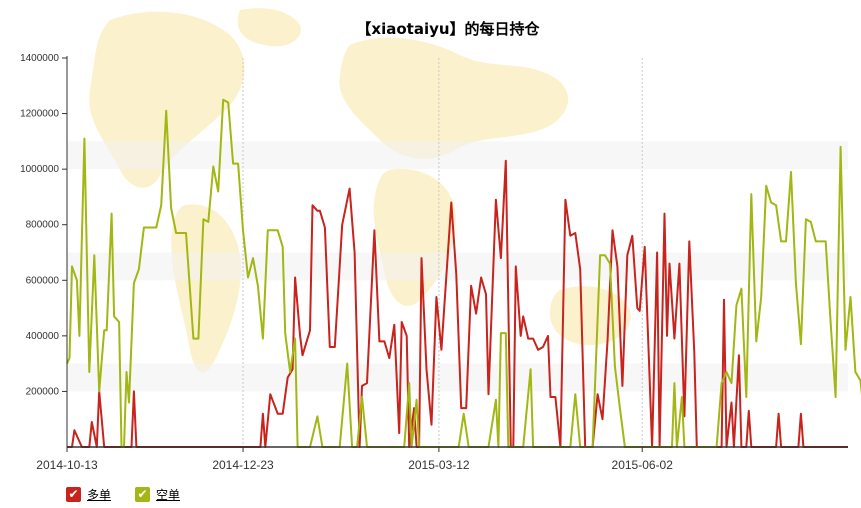 The image size is (861, 508). Describe the element at coordinates (123, 494) in the screenshot. I see `legend: ✔ 多单 ✔ 空单` at that location.